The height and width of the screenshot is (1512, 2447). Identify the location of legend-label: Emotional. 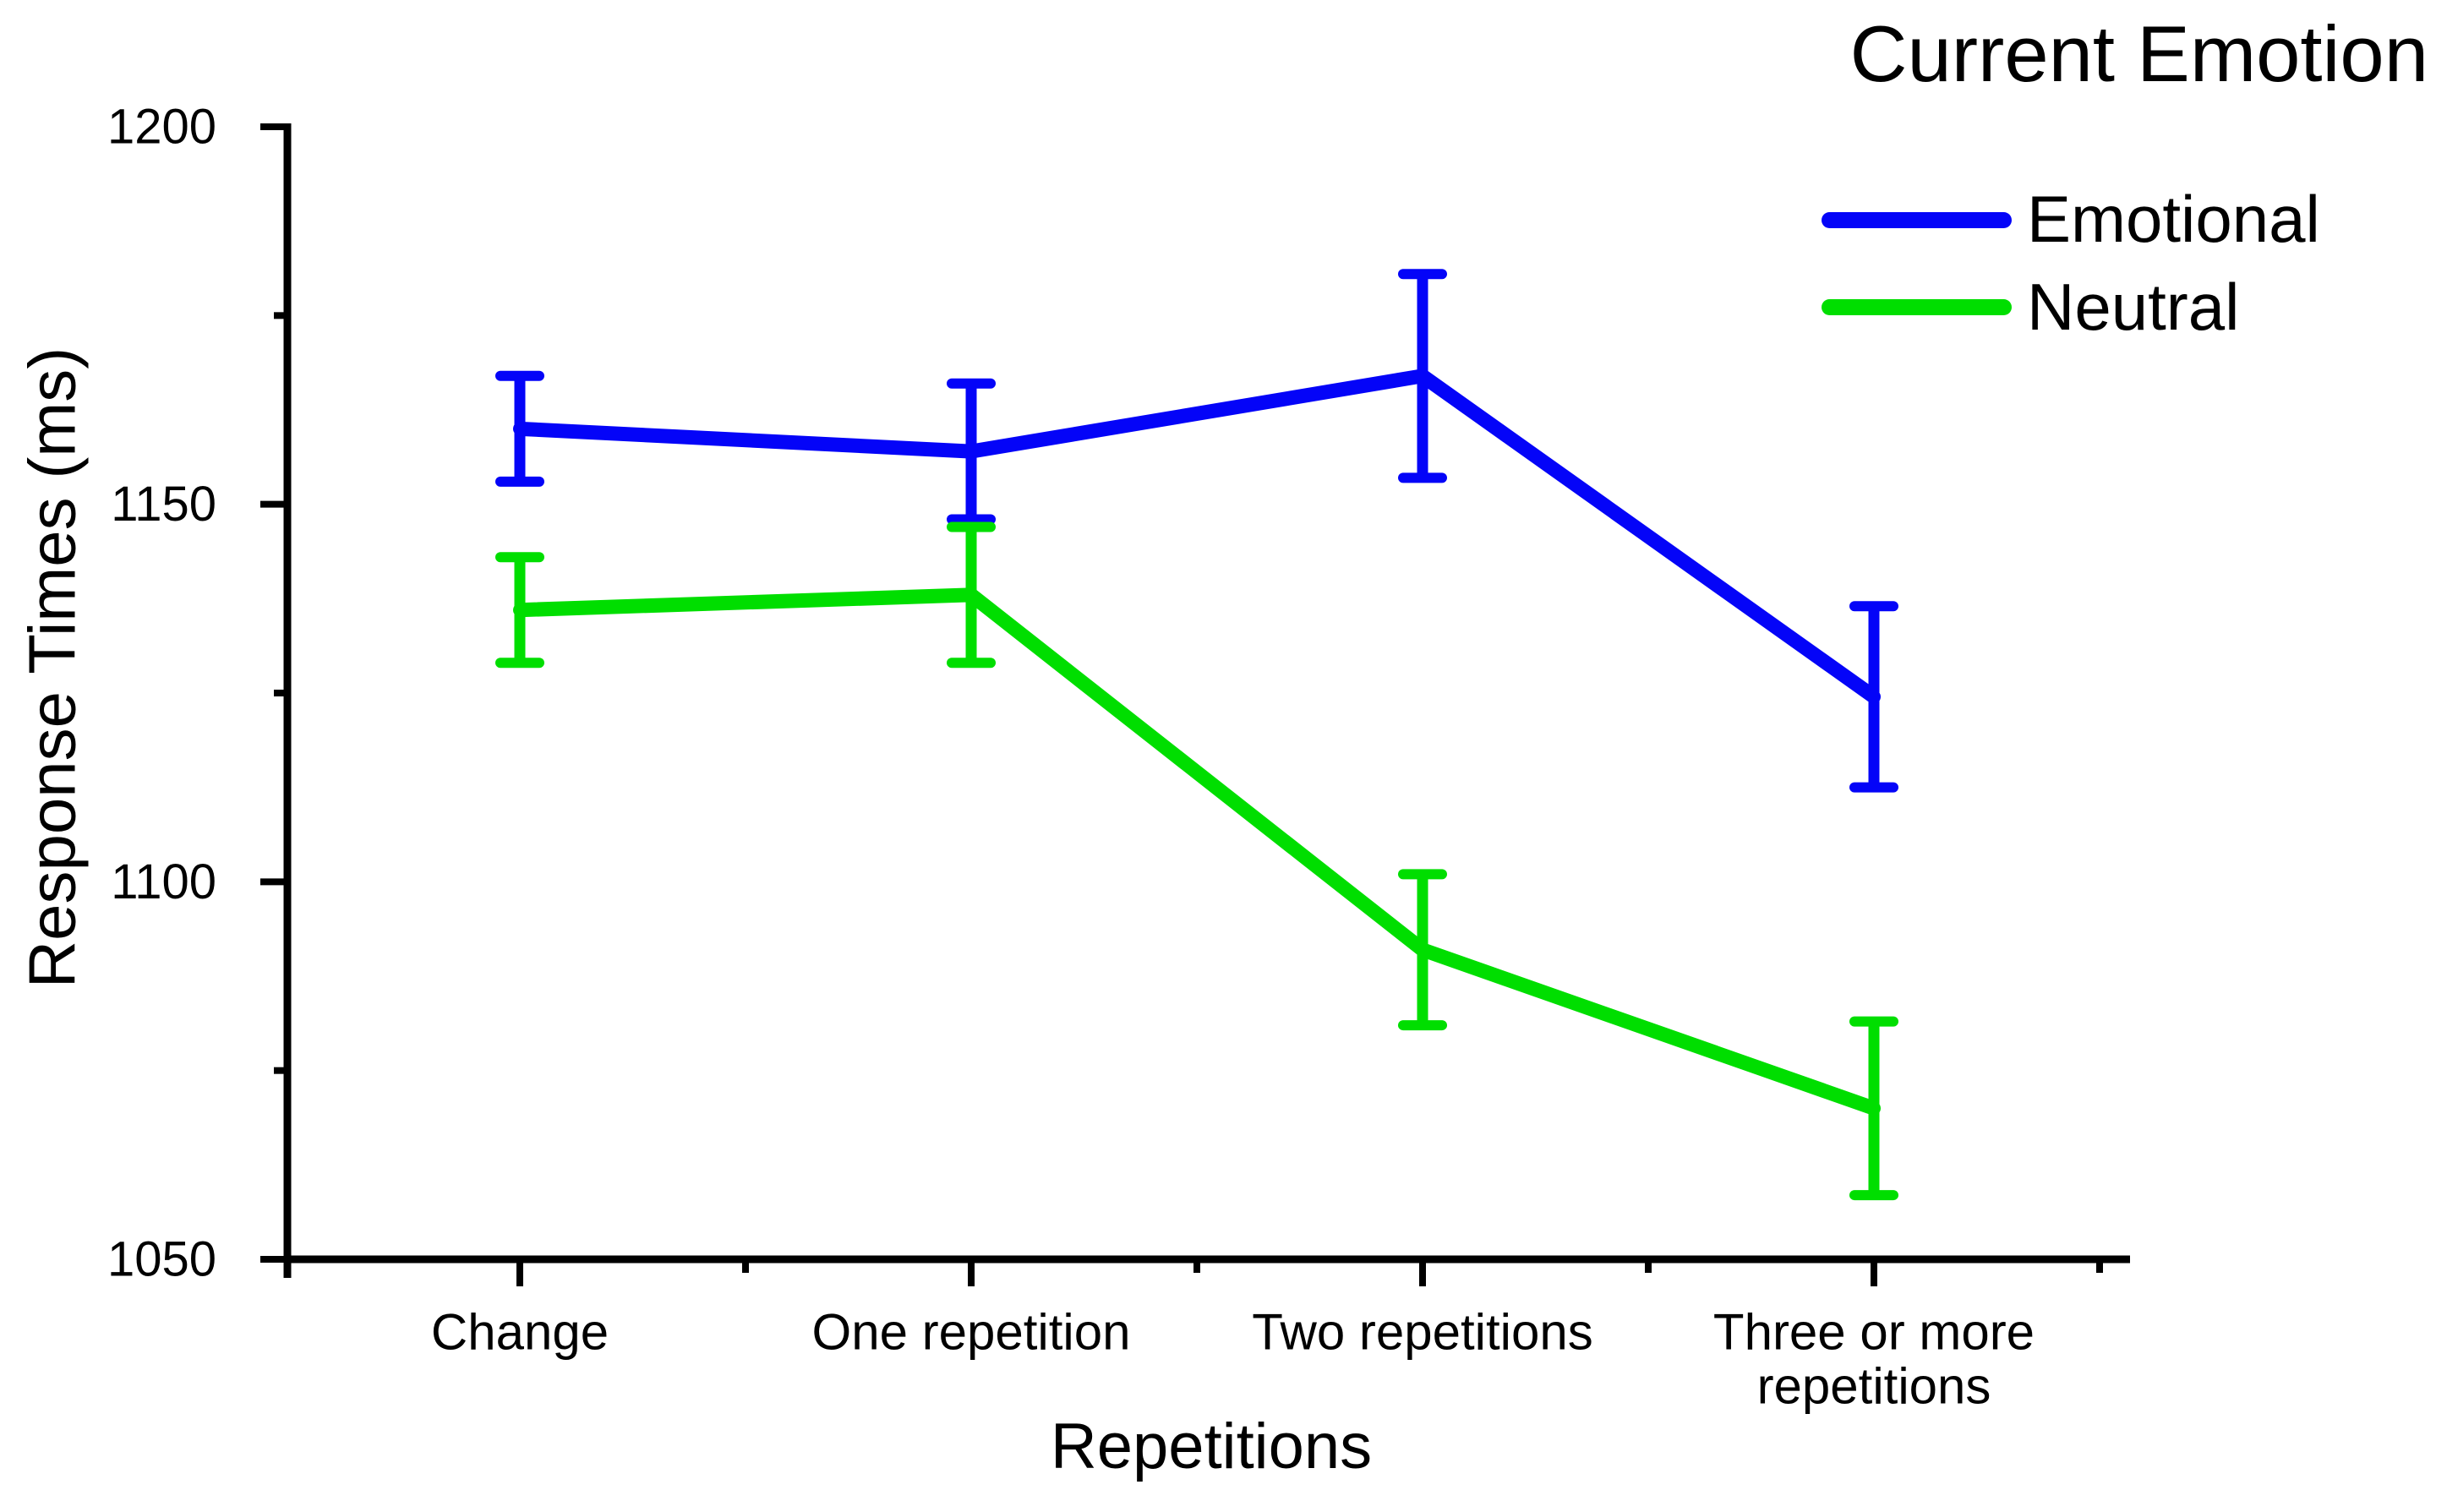
(2173, 219).